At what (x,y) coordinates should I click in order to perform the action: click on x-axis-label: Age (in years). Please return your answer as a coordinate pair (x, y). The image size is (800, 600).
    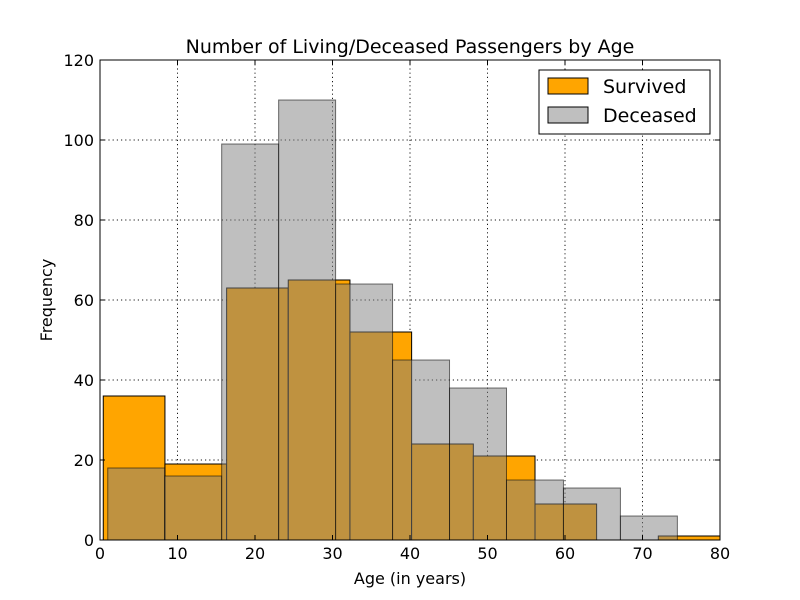
    Looking at the image, I should click on (410, 578).